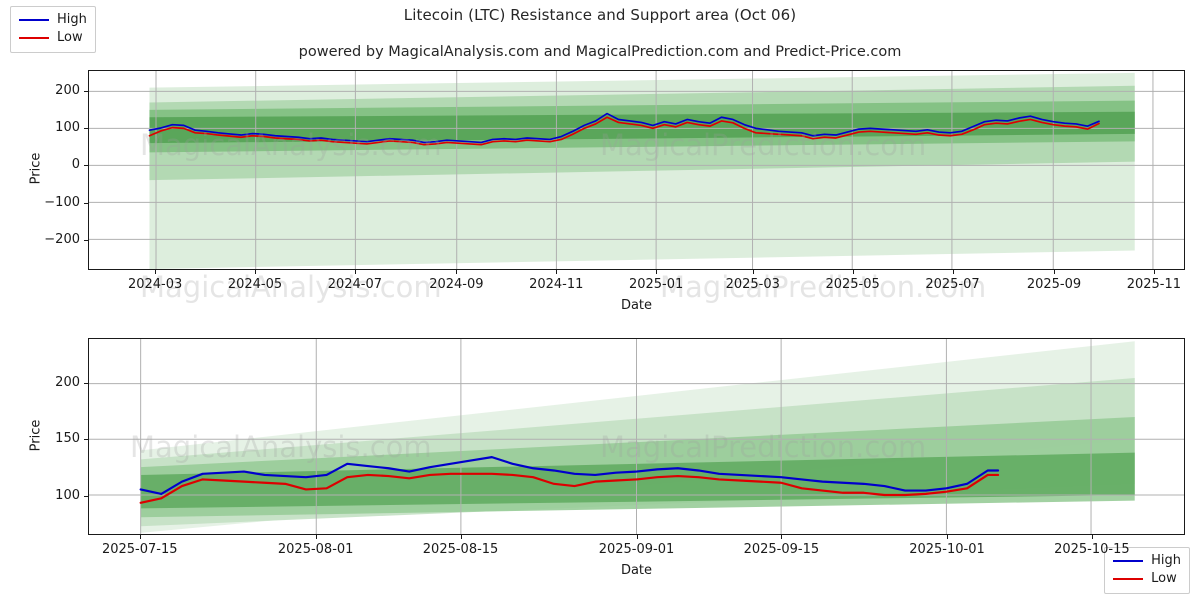 Image resolution: width=1200 pixels, height=600 pixels. What do you see at coordinates (75, 165) in the screenshot?
I see `y-tick-label: 0` at bounding box center [75, 165].